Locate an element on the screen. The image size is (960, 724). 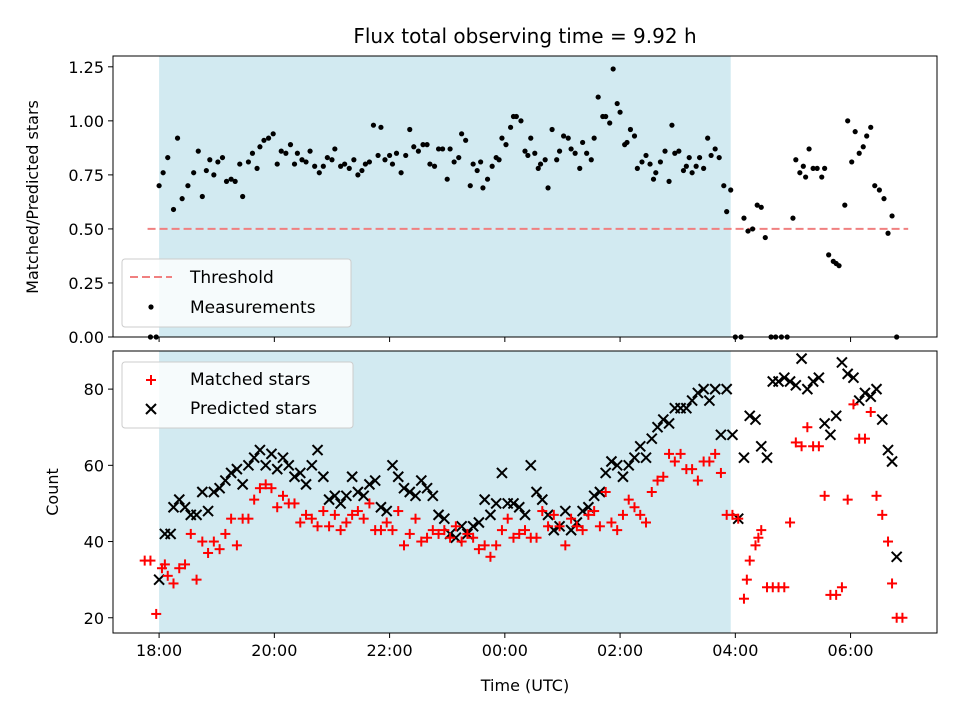
bottom-y-tick-label-0: 20 is located at coordinates (94, 618).